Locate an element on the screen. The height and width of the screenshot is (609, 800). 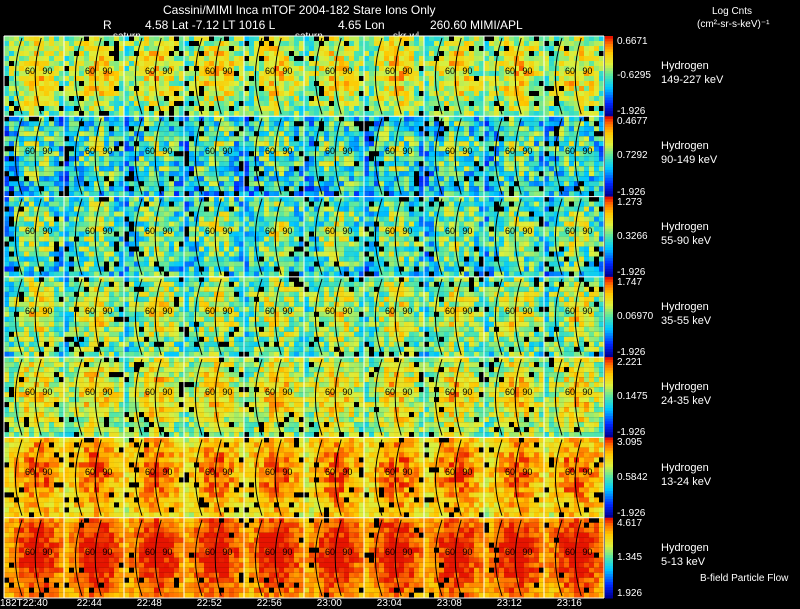
lon-label: 4.65 Lon is located at coordinates (361, 25).